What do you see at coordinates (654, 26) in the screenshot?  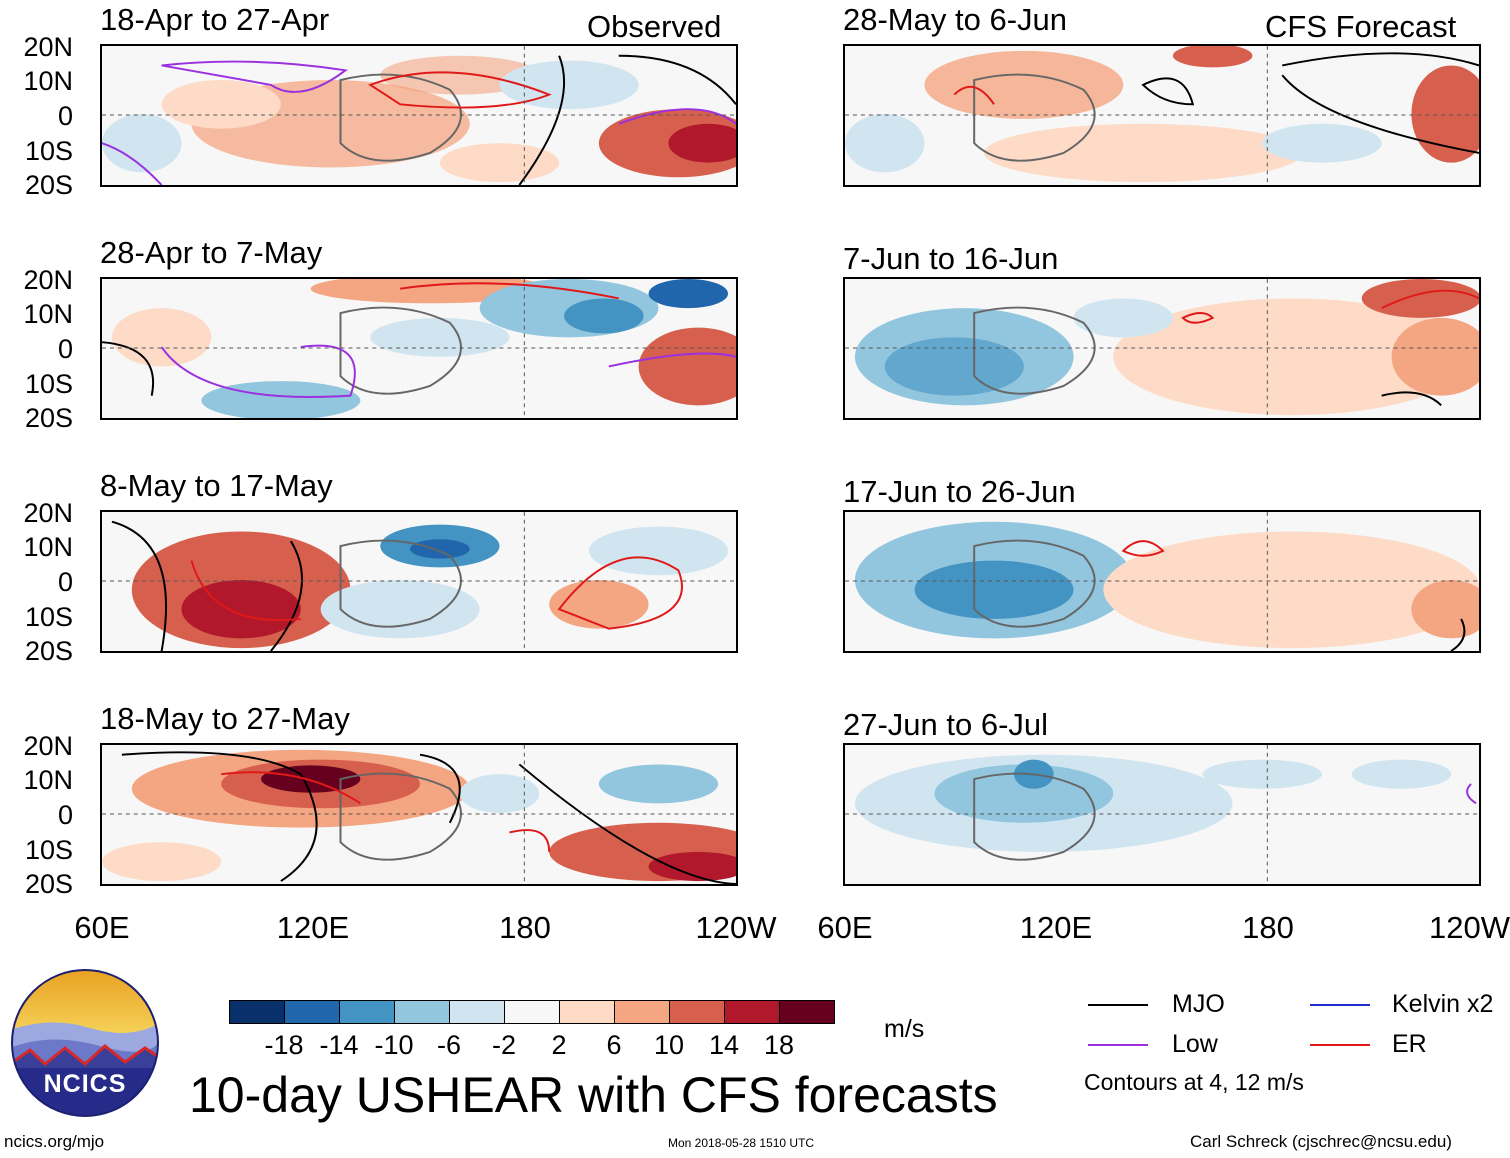 I see `observed-label: Observed` at bounding box center [654, 26].